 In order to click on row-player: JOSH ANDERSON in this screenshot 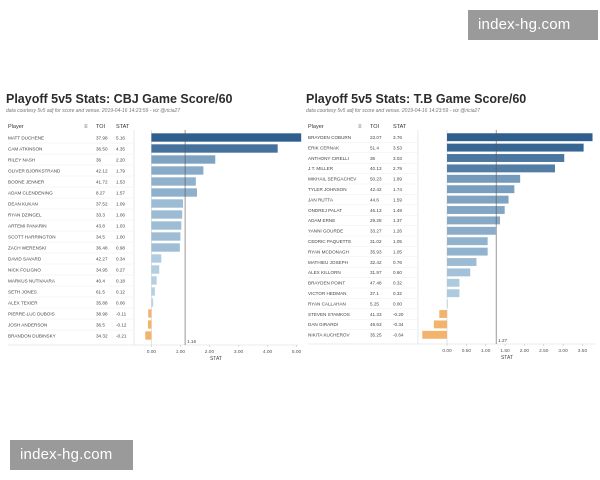, I will do `click(27, 324)`.